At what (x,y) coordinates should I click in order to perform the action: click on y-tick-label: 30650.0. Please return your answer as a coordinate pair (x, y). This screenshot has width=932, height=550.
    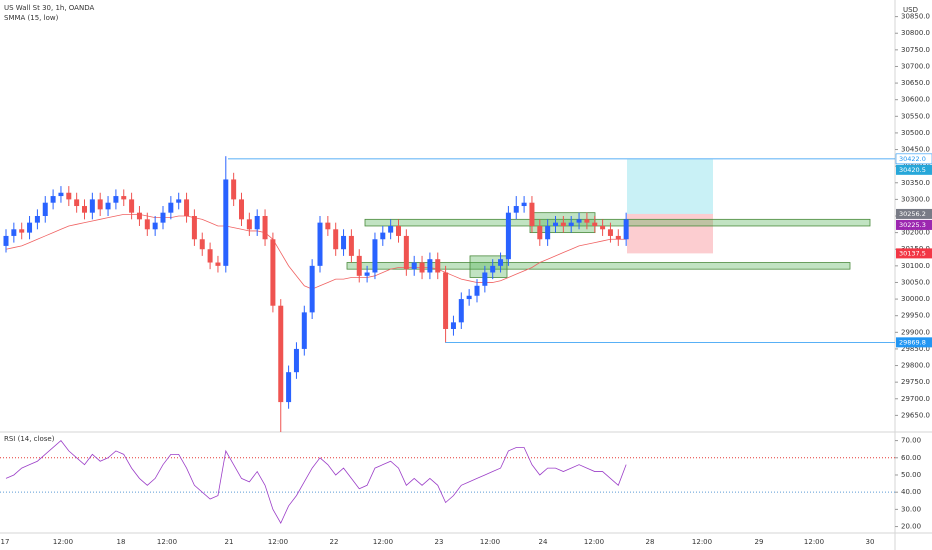
    Looking at the image, I should click on (915, 83).